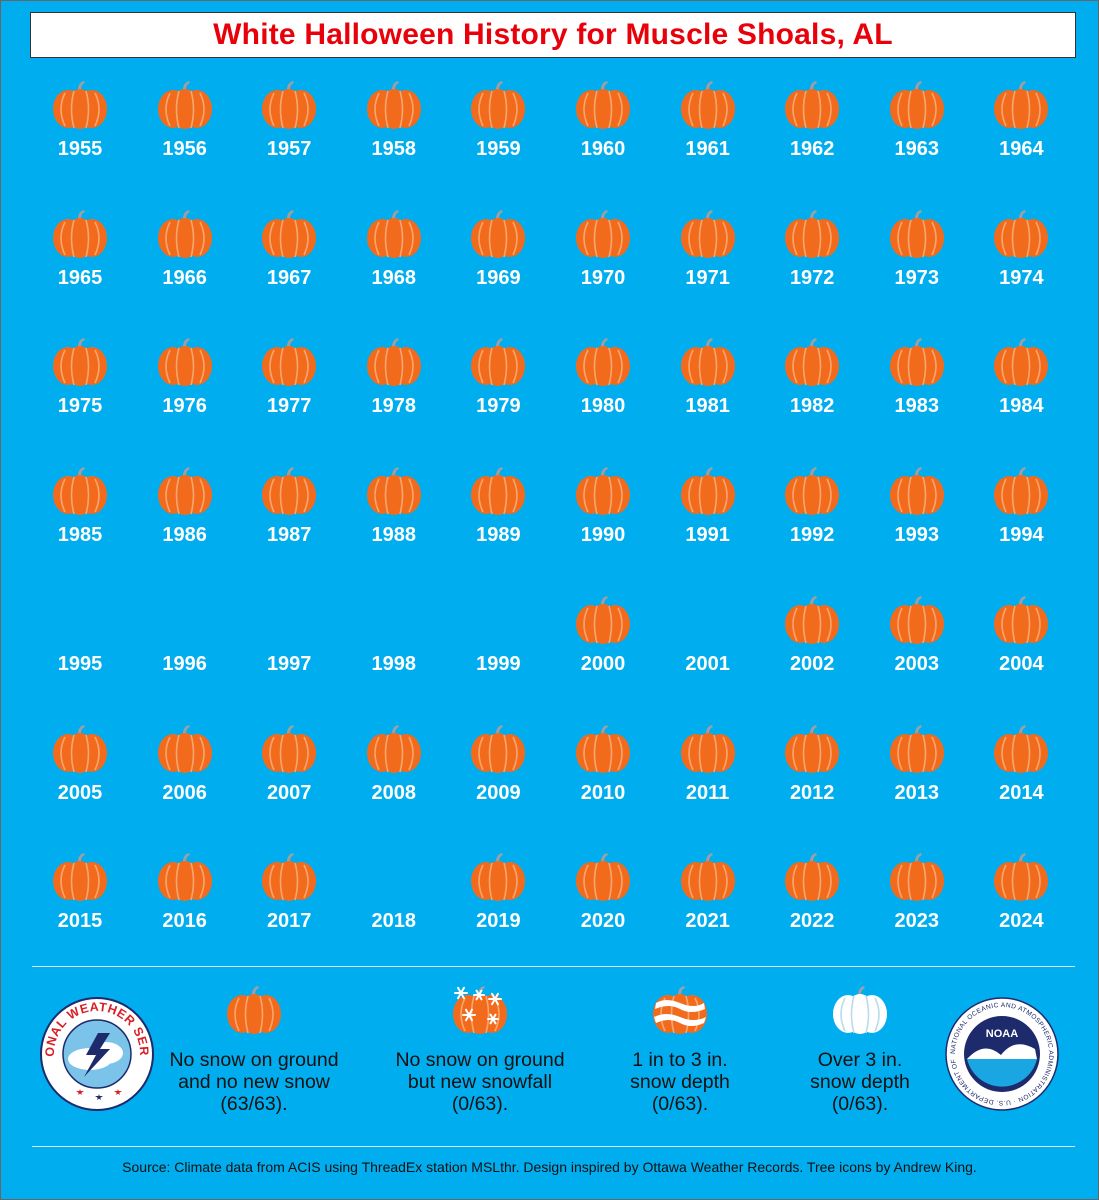  Describe the element at coordinates (812, 135) in the screenshot. I see `year-cell-1962: 1962` at that location.